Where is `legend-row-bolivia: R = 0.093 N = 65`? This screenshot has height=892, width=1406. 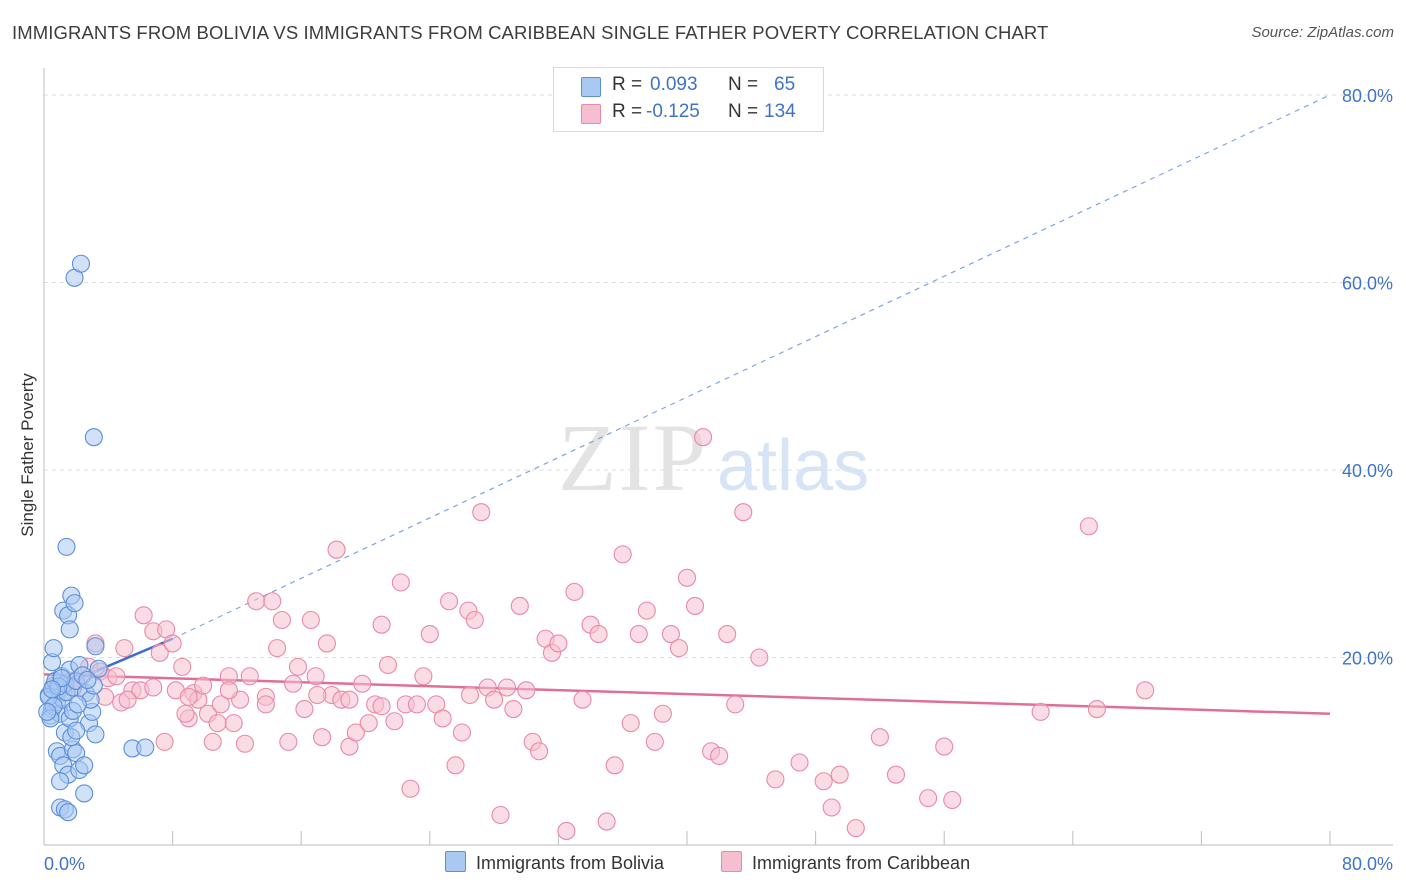 legend-row-bolivia: R = 0.093 N = 65 is located at coordinates (688, 86).